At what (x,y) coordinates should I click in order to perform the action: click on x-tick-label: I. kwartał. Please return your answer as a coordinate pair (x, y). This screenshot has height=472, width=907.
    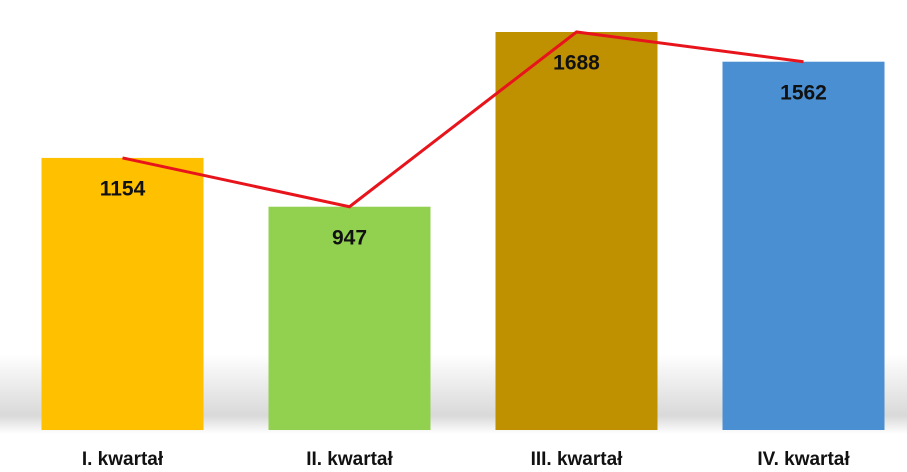
    Looking at the image, I should click on (123, 459).